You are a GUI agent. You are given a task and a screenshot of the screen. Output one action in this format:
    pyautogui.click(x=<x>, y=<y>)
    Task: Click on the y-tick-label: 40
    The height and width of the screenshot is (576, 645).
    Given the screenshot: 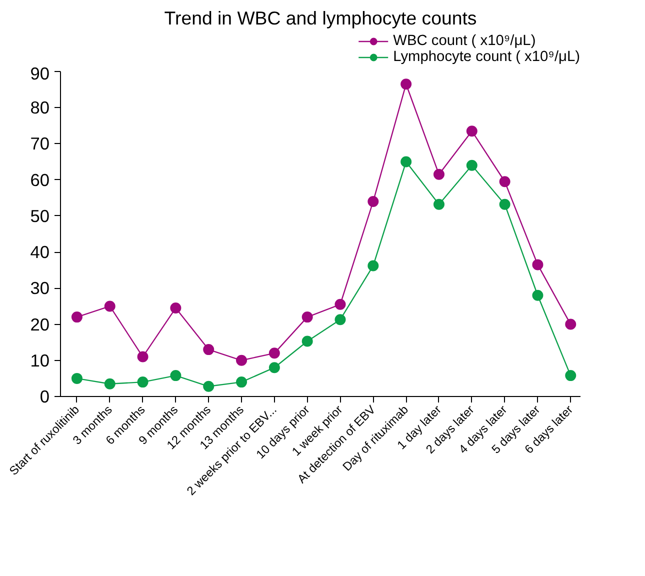 What is the action you would take?
    pyautogui.click(x=40, y=252)
    